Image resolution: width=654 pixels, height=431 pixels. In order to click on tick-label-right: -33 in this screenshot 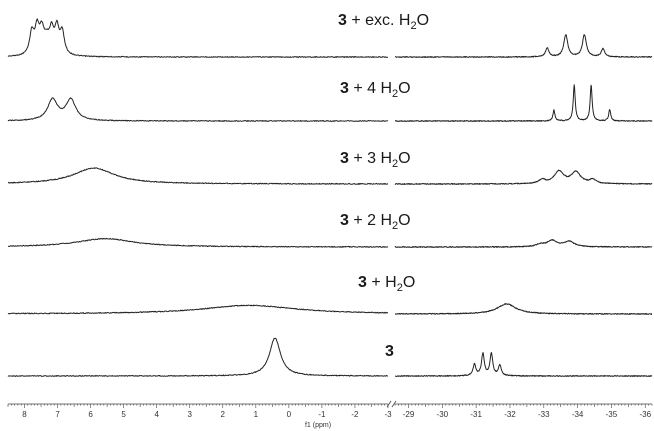, I will do `click(544, 414)`.